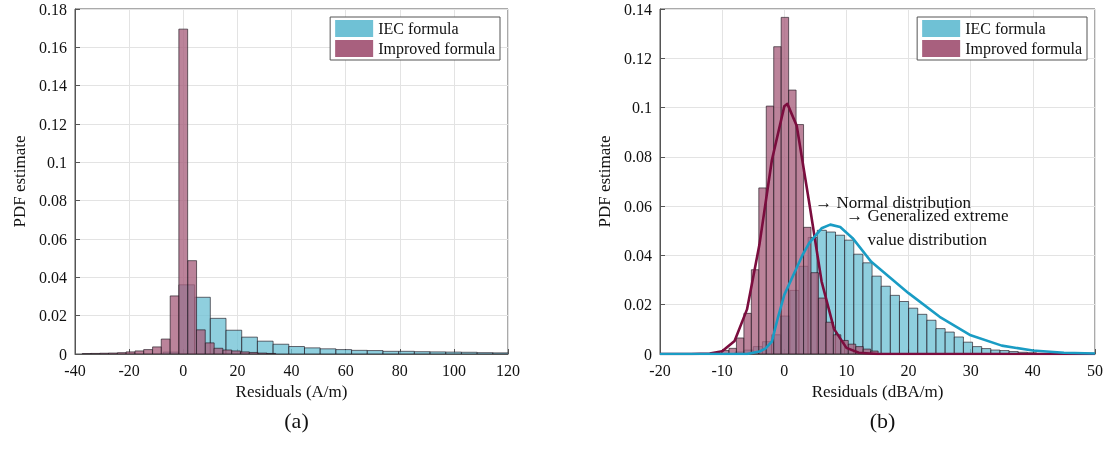 The image size is (1111, 454). I want to click on x-tick-label: 30, so click(970, 370).